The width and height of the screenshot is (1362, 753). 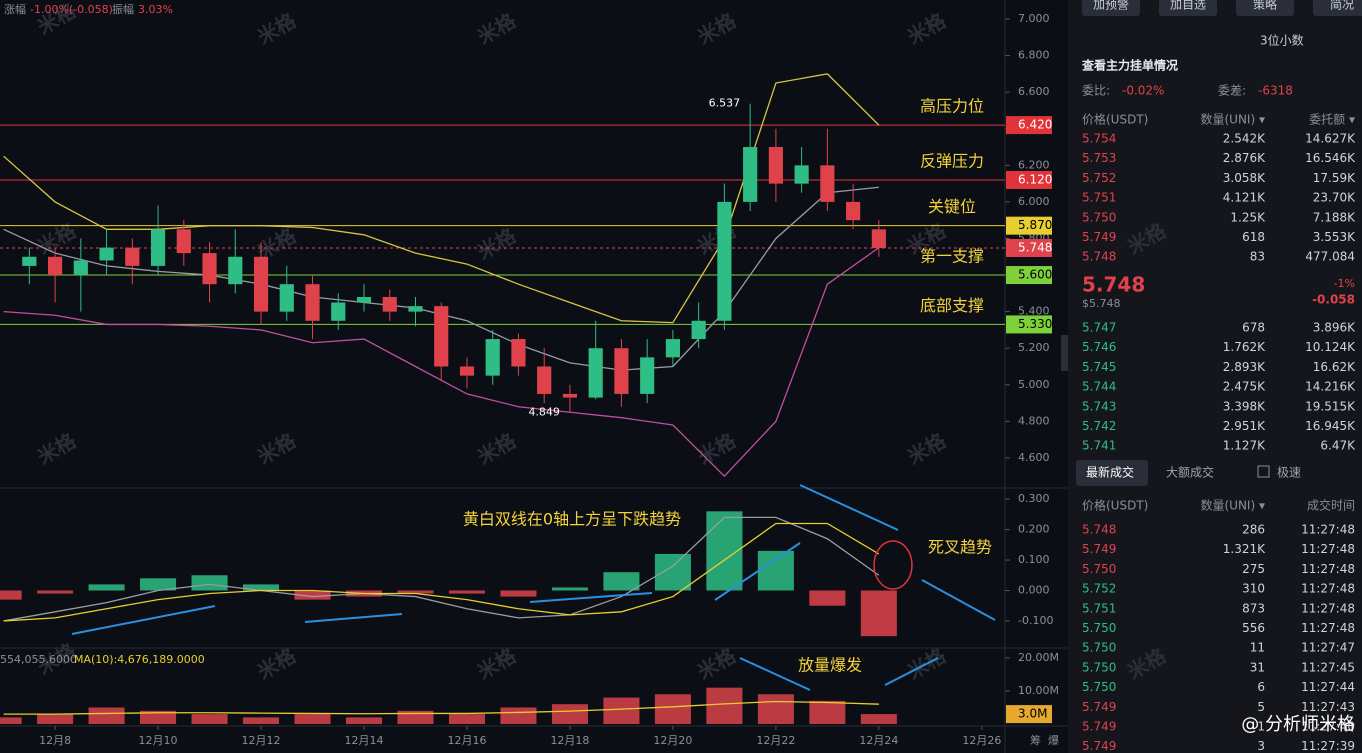 What do you see at coordinates (1244, 406) in the screenshot?
I see `book-cell: 3.398K` at bounding box center [1244, 406].